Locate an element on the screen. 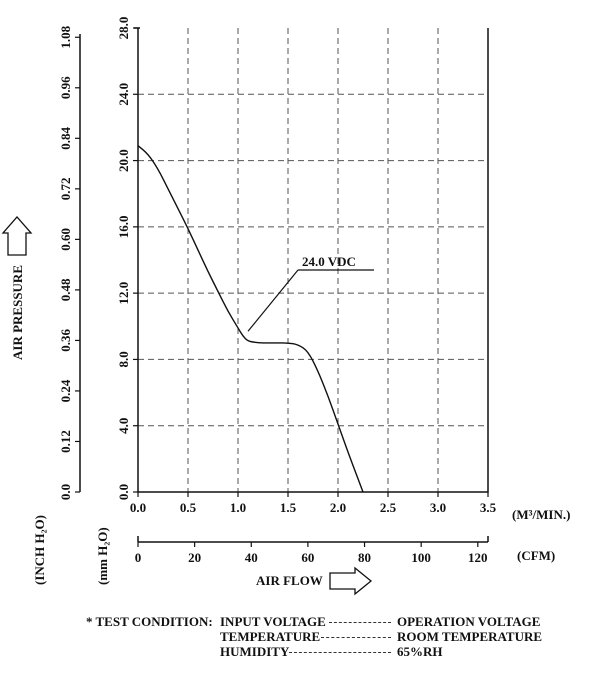 The width and height of the screenshot is (600, 676). test-condition-row: TEMPERATURE ROOM TEMPERATURE is located at coordinates (314, 636).